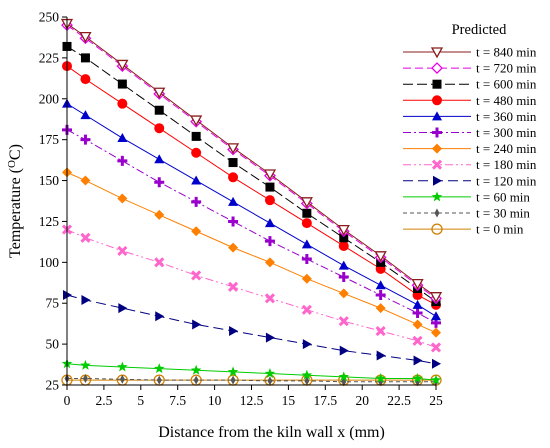 The height and width of the screenshot is (448, 550). I want to click on x-tick-label: 7.5, so click(177, 400).